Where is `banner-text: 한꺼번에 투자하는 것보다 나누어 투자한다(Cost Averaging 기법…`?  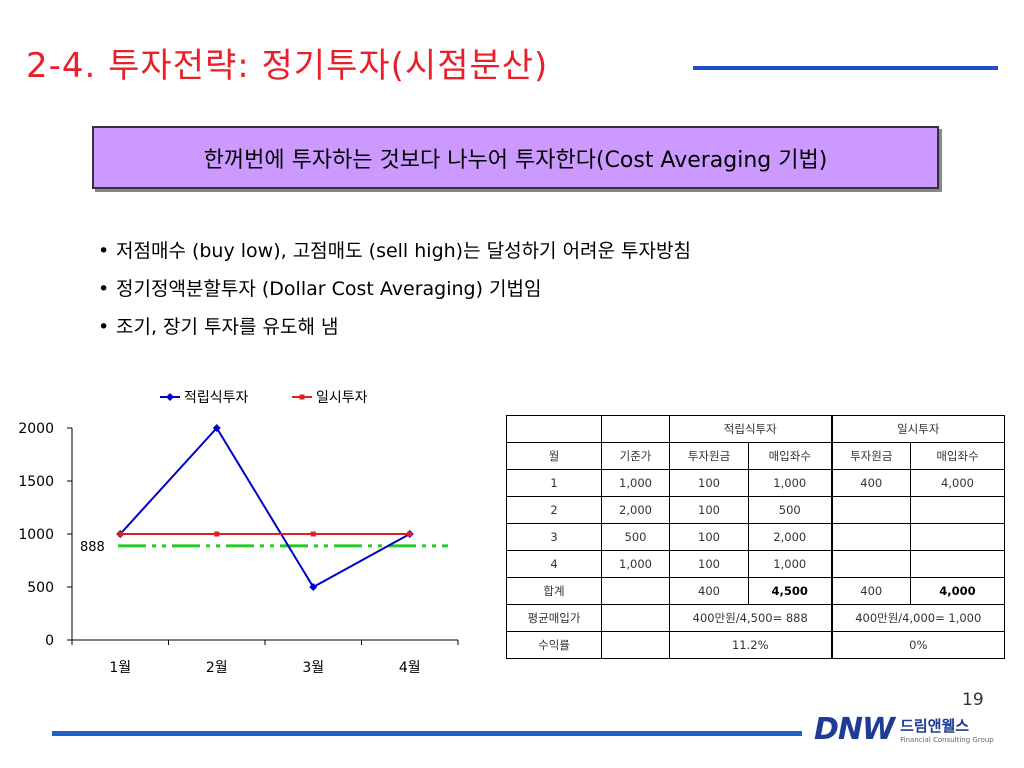 banner-text: 한꺼번에 투자하는 것보다 나누어 투자한다(Cost Averaging 기법… is located at coordinates (515, 160).